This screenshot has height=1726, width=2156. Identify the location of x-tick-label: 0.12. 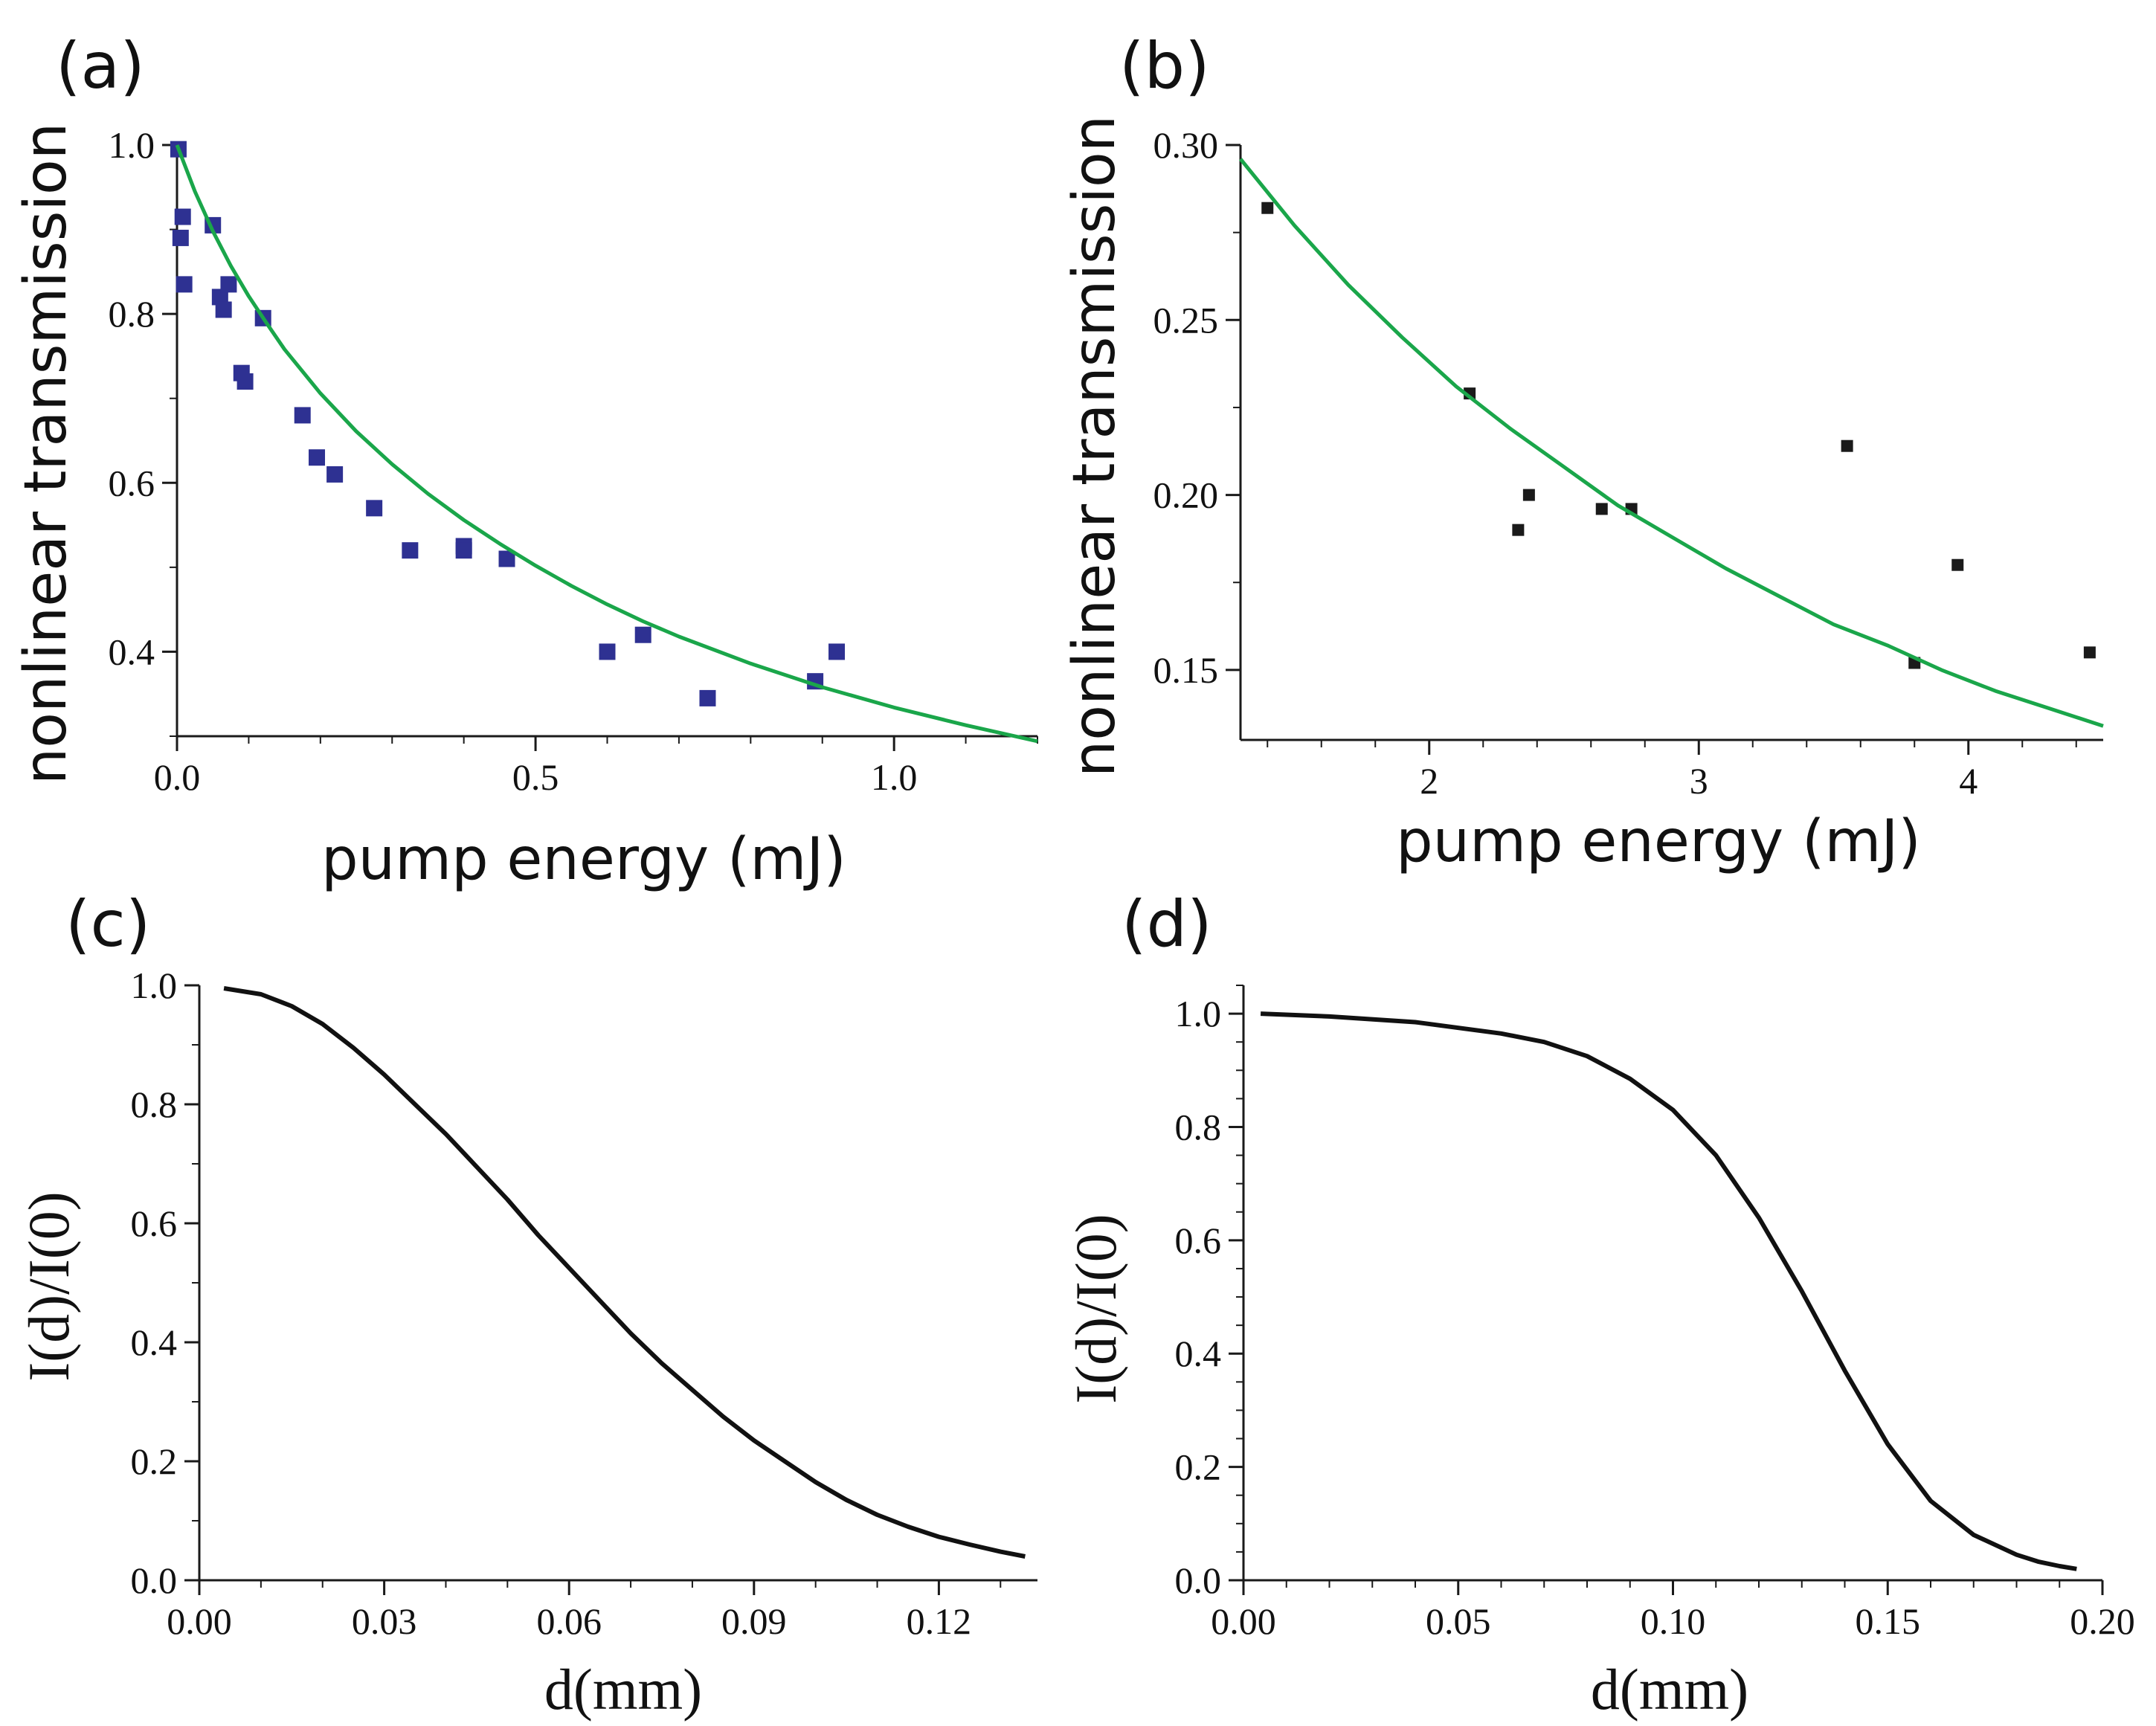
(939, 1621).